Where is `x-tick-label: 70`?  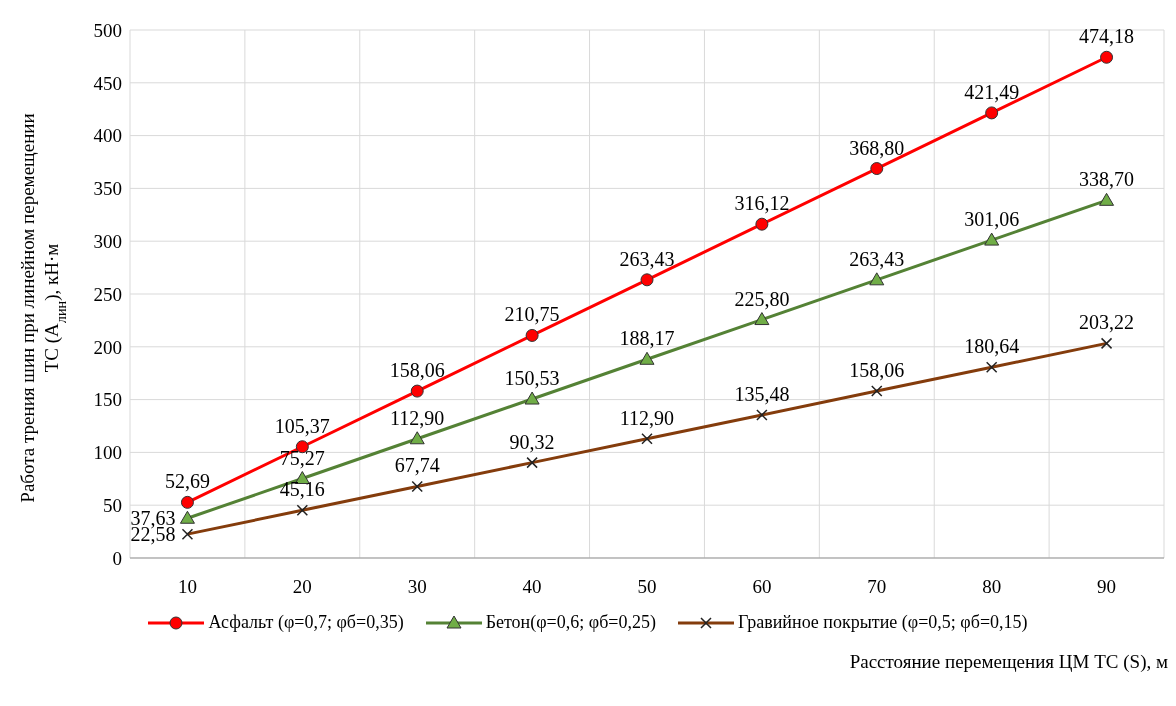
x-tick-label: 70 is located at coordinates (877, 587).